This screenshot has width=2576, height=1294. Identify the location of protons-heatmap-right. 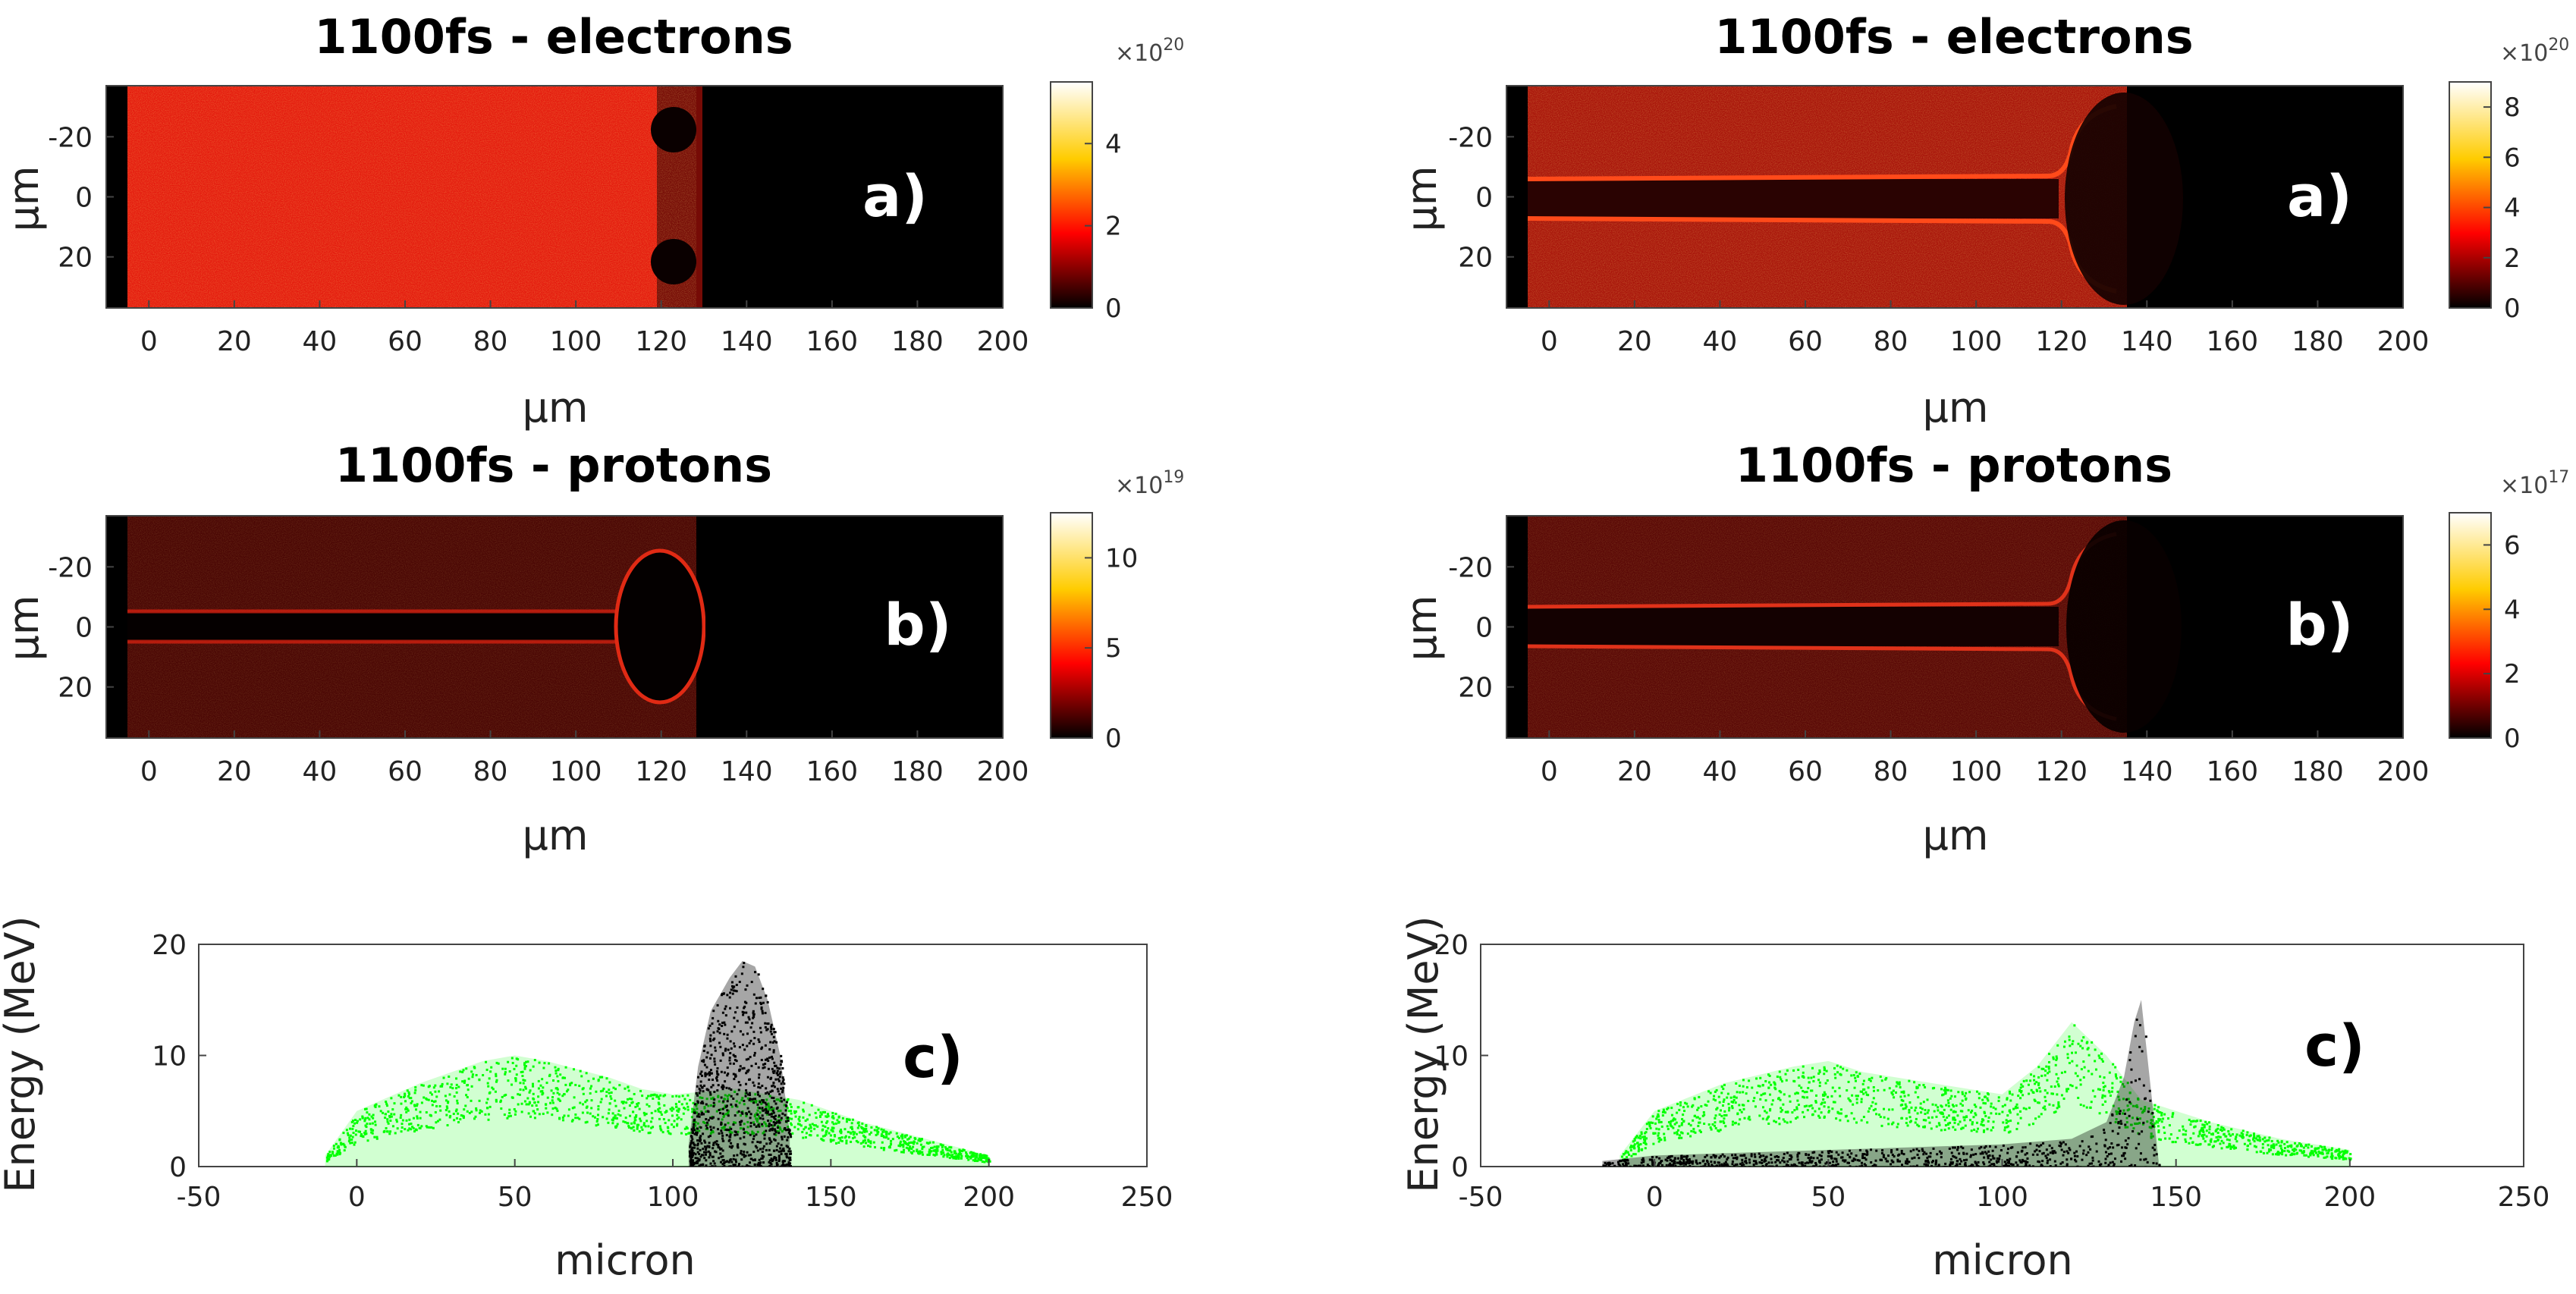
(1955, 627).